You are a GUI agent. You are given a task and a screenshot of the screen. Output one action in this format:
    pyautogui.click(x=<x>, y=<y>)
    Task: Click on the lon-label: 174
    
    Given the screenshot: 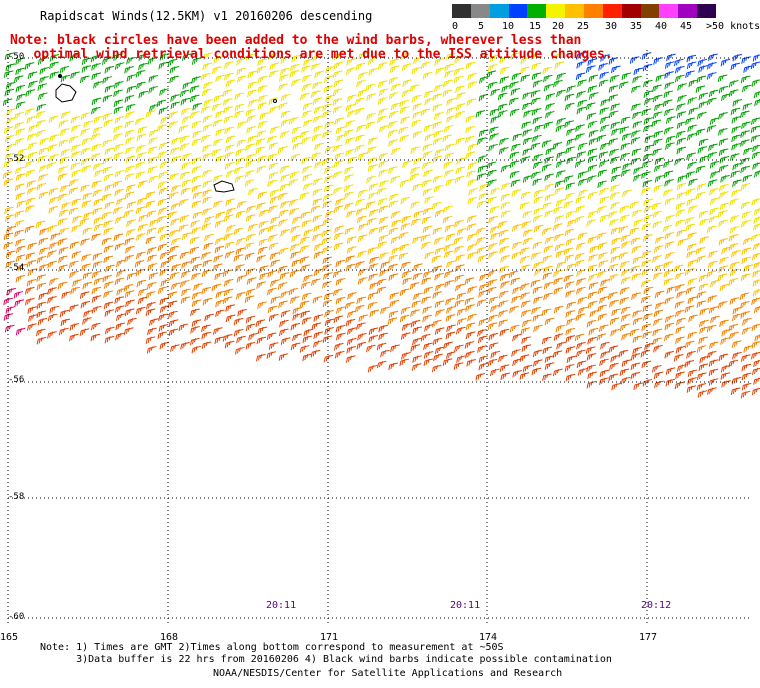 What is the action you would take?
    pyautogui.click(x=488, y=637)
    